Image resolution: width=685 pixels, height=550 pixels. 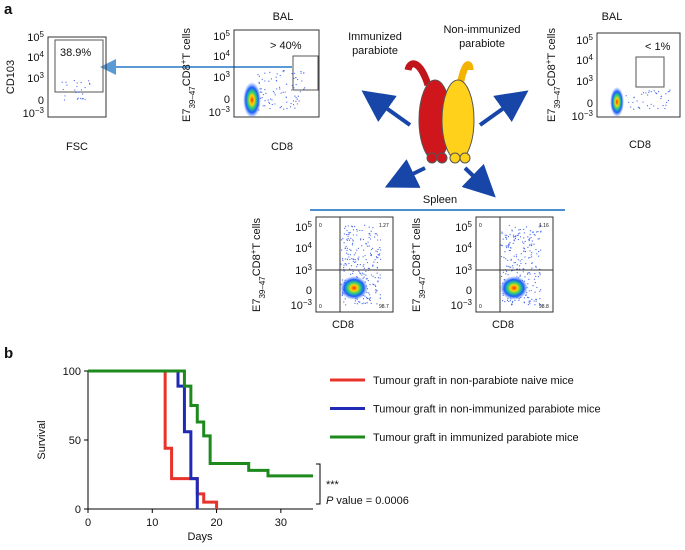 I want to click on density, so click(x=617, y=102).